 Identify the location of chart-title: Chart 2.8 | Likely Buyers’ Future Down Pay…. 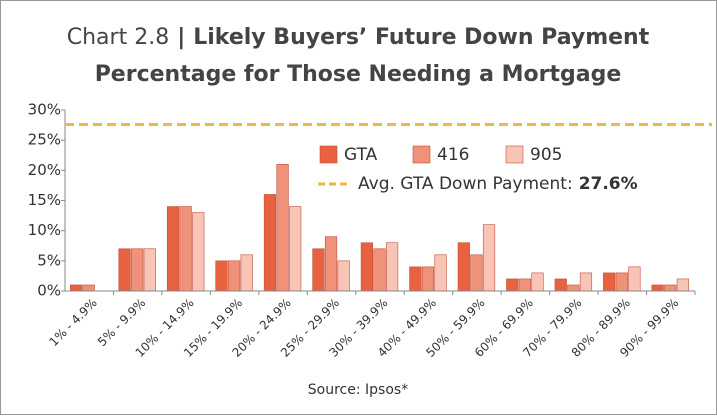
(358, 37).